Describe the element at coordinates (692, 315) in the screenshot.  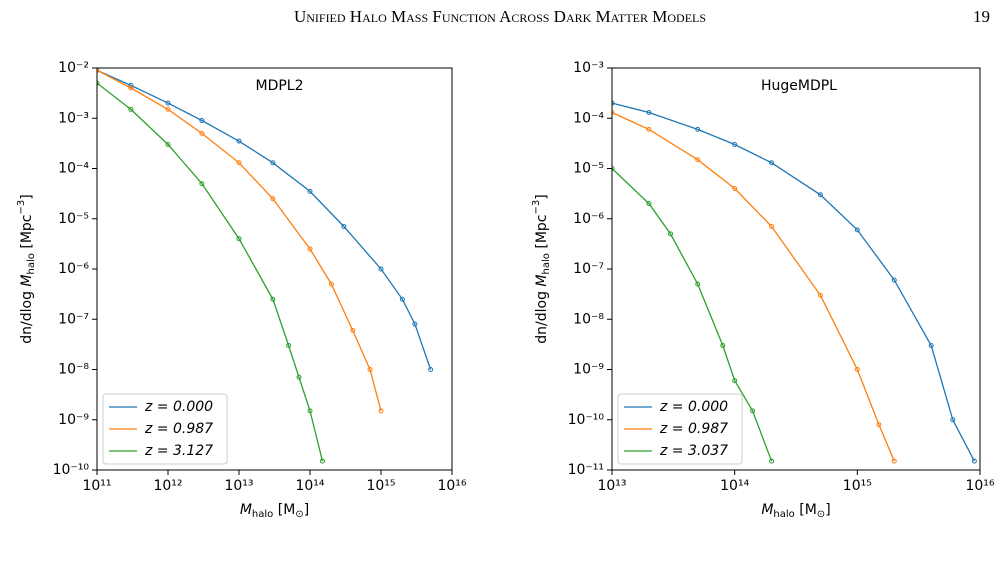
I see `fit-line` at that location.